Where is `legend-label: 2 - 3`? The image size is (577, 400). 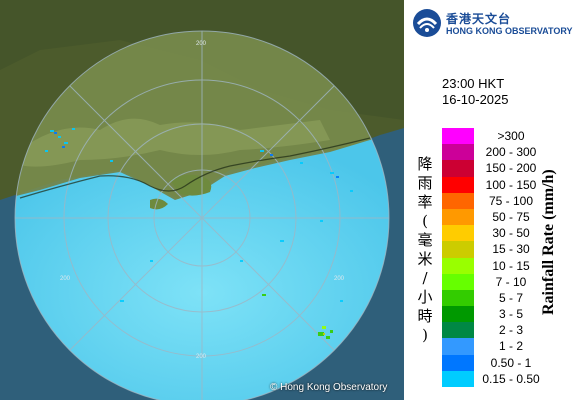
legend-label: 2 - 3 is located at coordinates (510, 330).